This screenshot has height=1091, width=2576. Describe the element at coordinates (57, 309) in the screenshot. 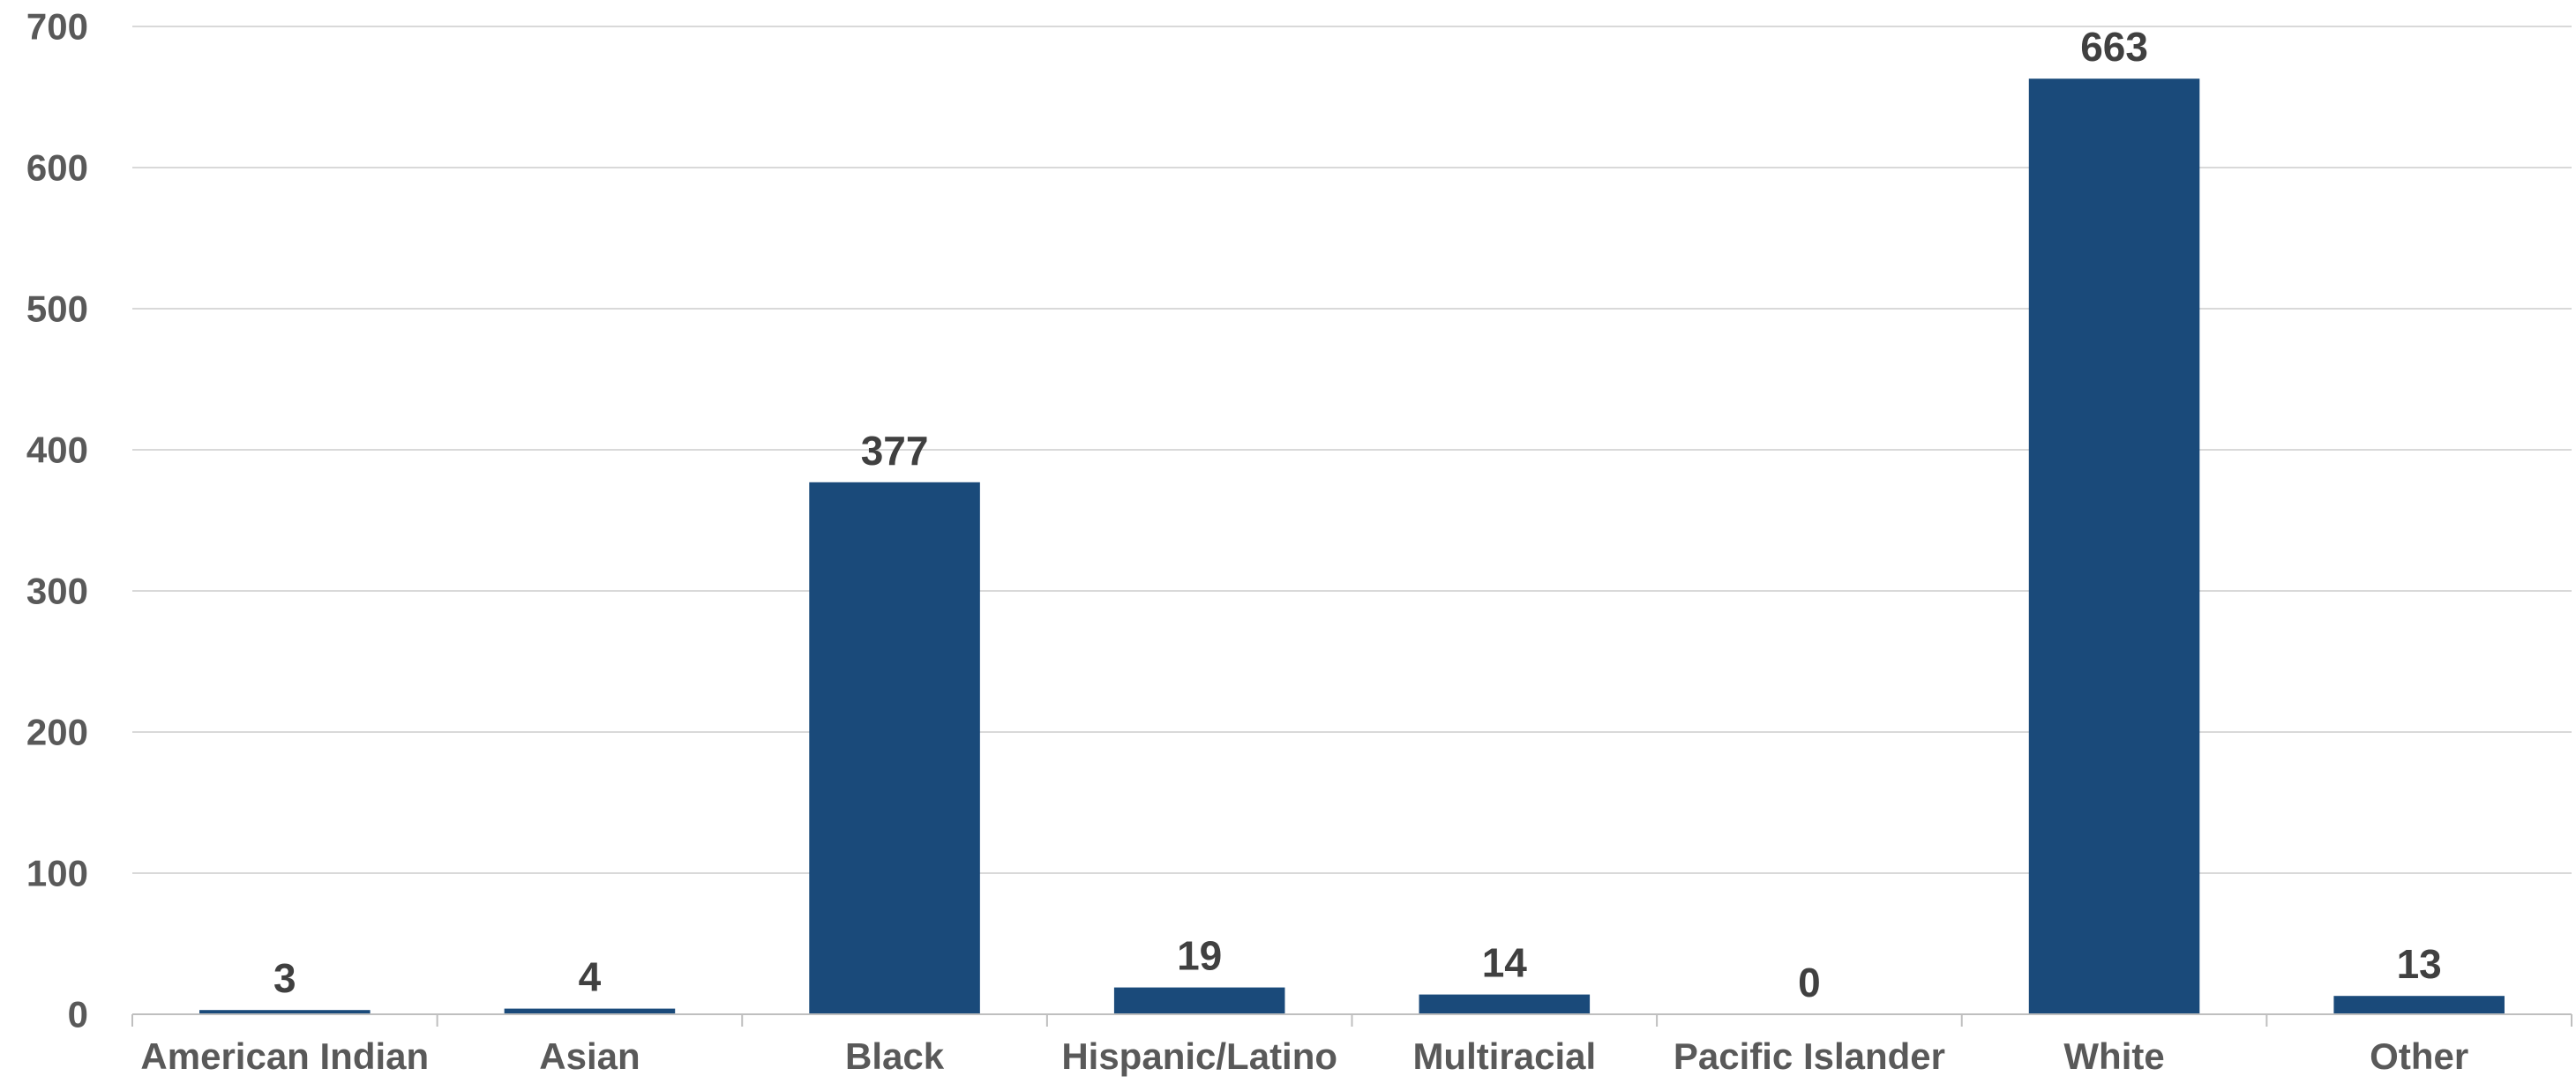

I see `y-tick-label: 500` at that location.